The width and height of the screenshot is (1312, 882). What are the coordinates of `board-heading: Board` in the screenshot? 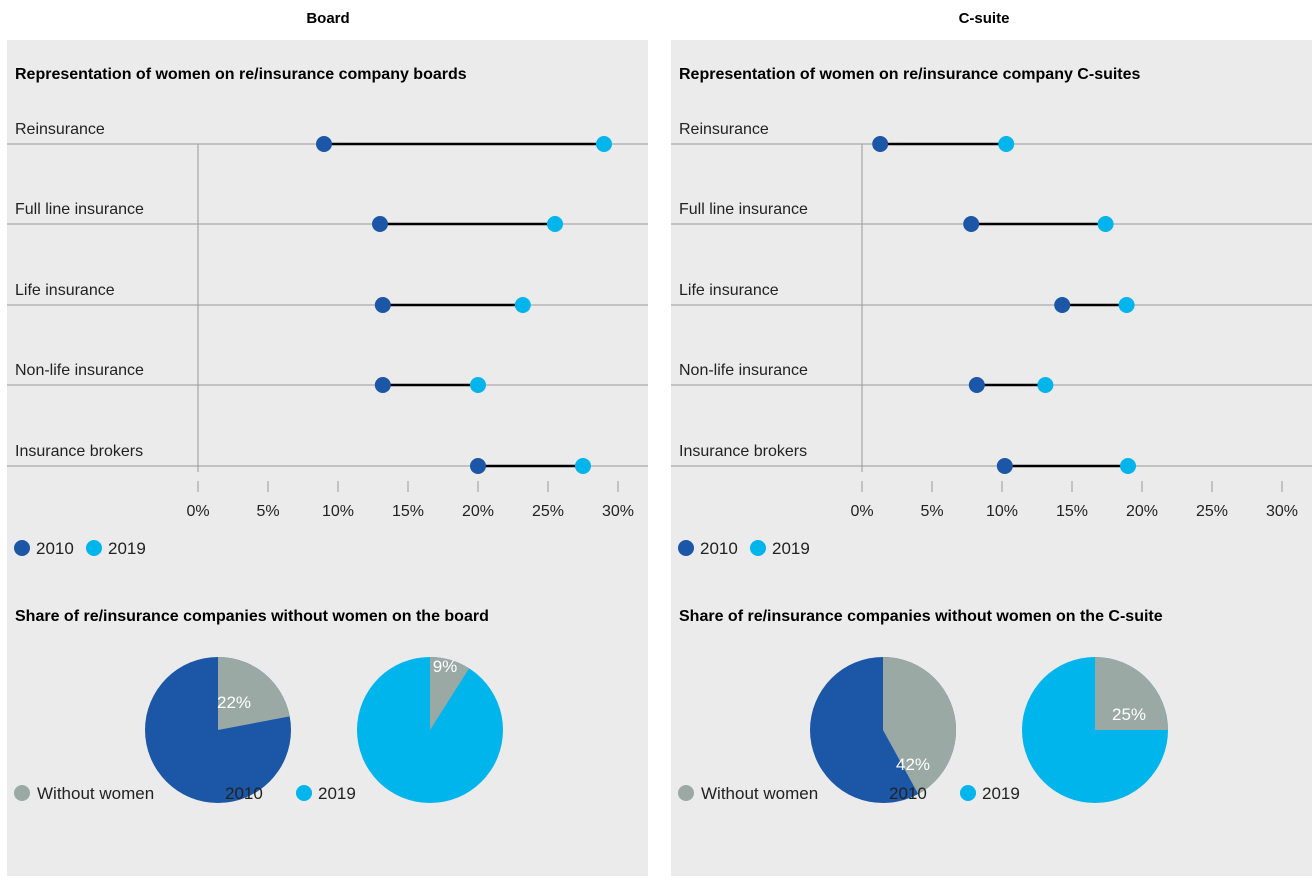 It's located at (328, 18).